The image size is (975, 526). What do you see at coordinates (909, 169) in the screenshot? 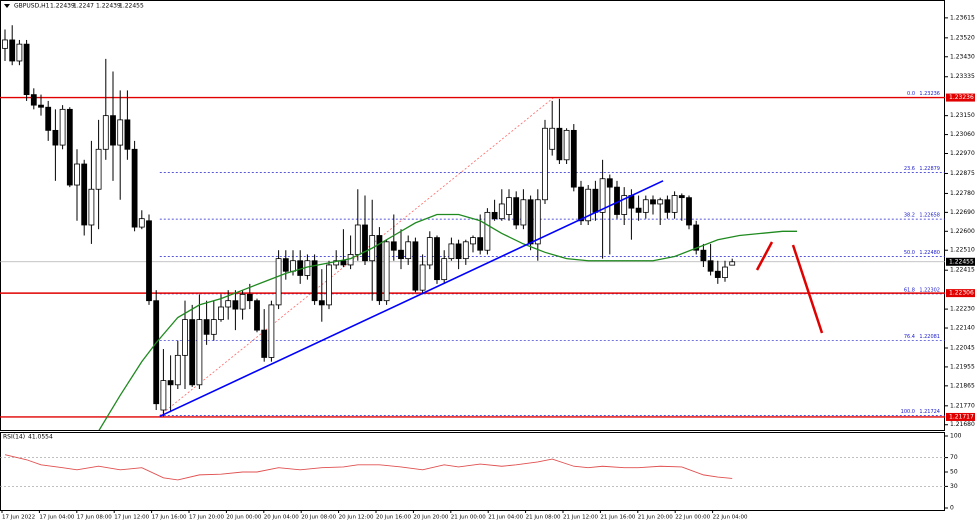
I see `fib-ratio: 23.6` at bounding box center [909, 169].